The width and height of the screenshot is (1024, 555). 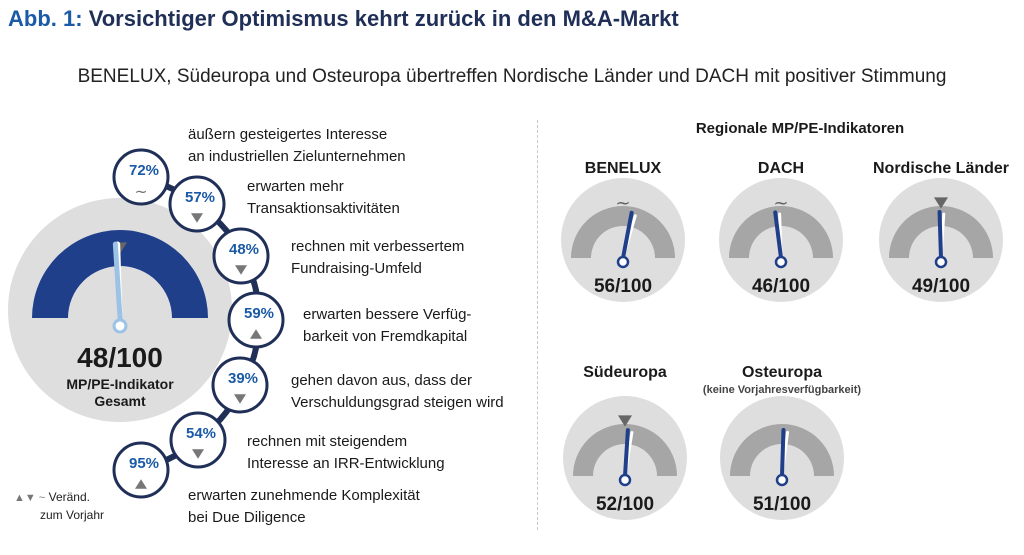 I want to click on indicator-description-line2: bei Due Diligence, so click(x=247, y=517).